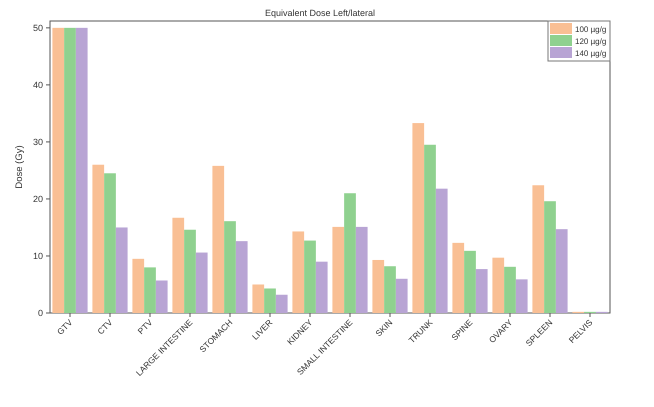 The width and height of the screenshot is (654, 407). Describe the element at coordinates (37, 85) in the screenshot. I see `y-tick-label: 40` at that location.